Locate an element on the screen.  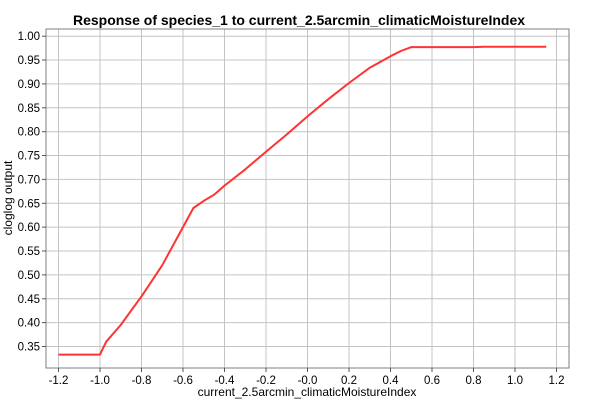
y-tick-label: 0.80 is located at coordinates (29, 133).